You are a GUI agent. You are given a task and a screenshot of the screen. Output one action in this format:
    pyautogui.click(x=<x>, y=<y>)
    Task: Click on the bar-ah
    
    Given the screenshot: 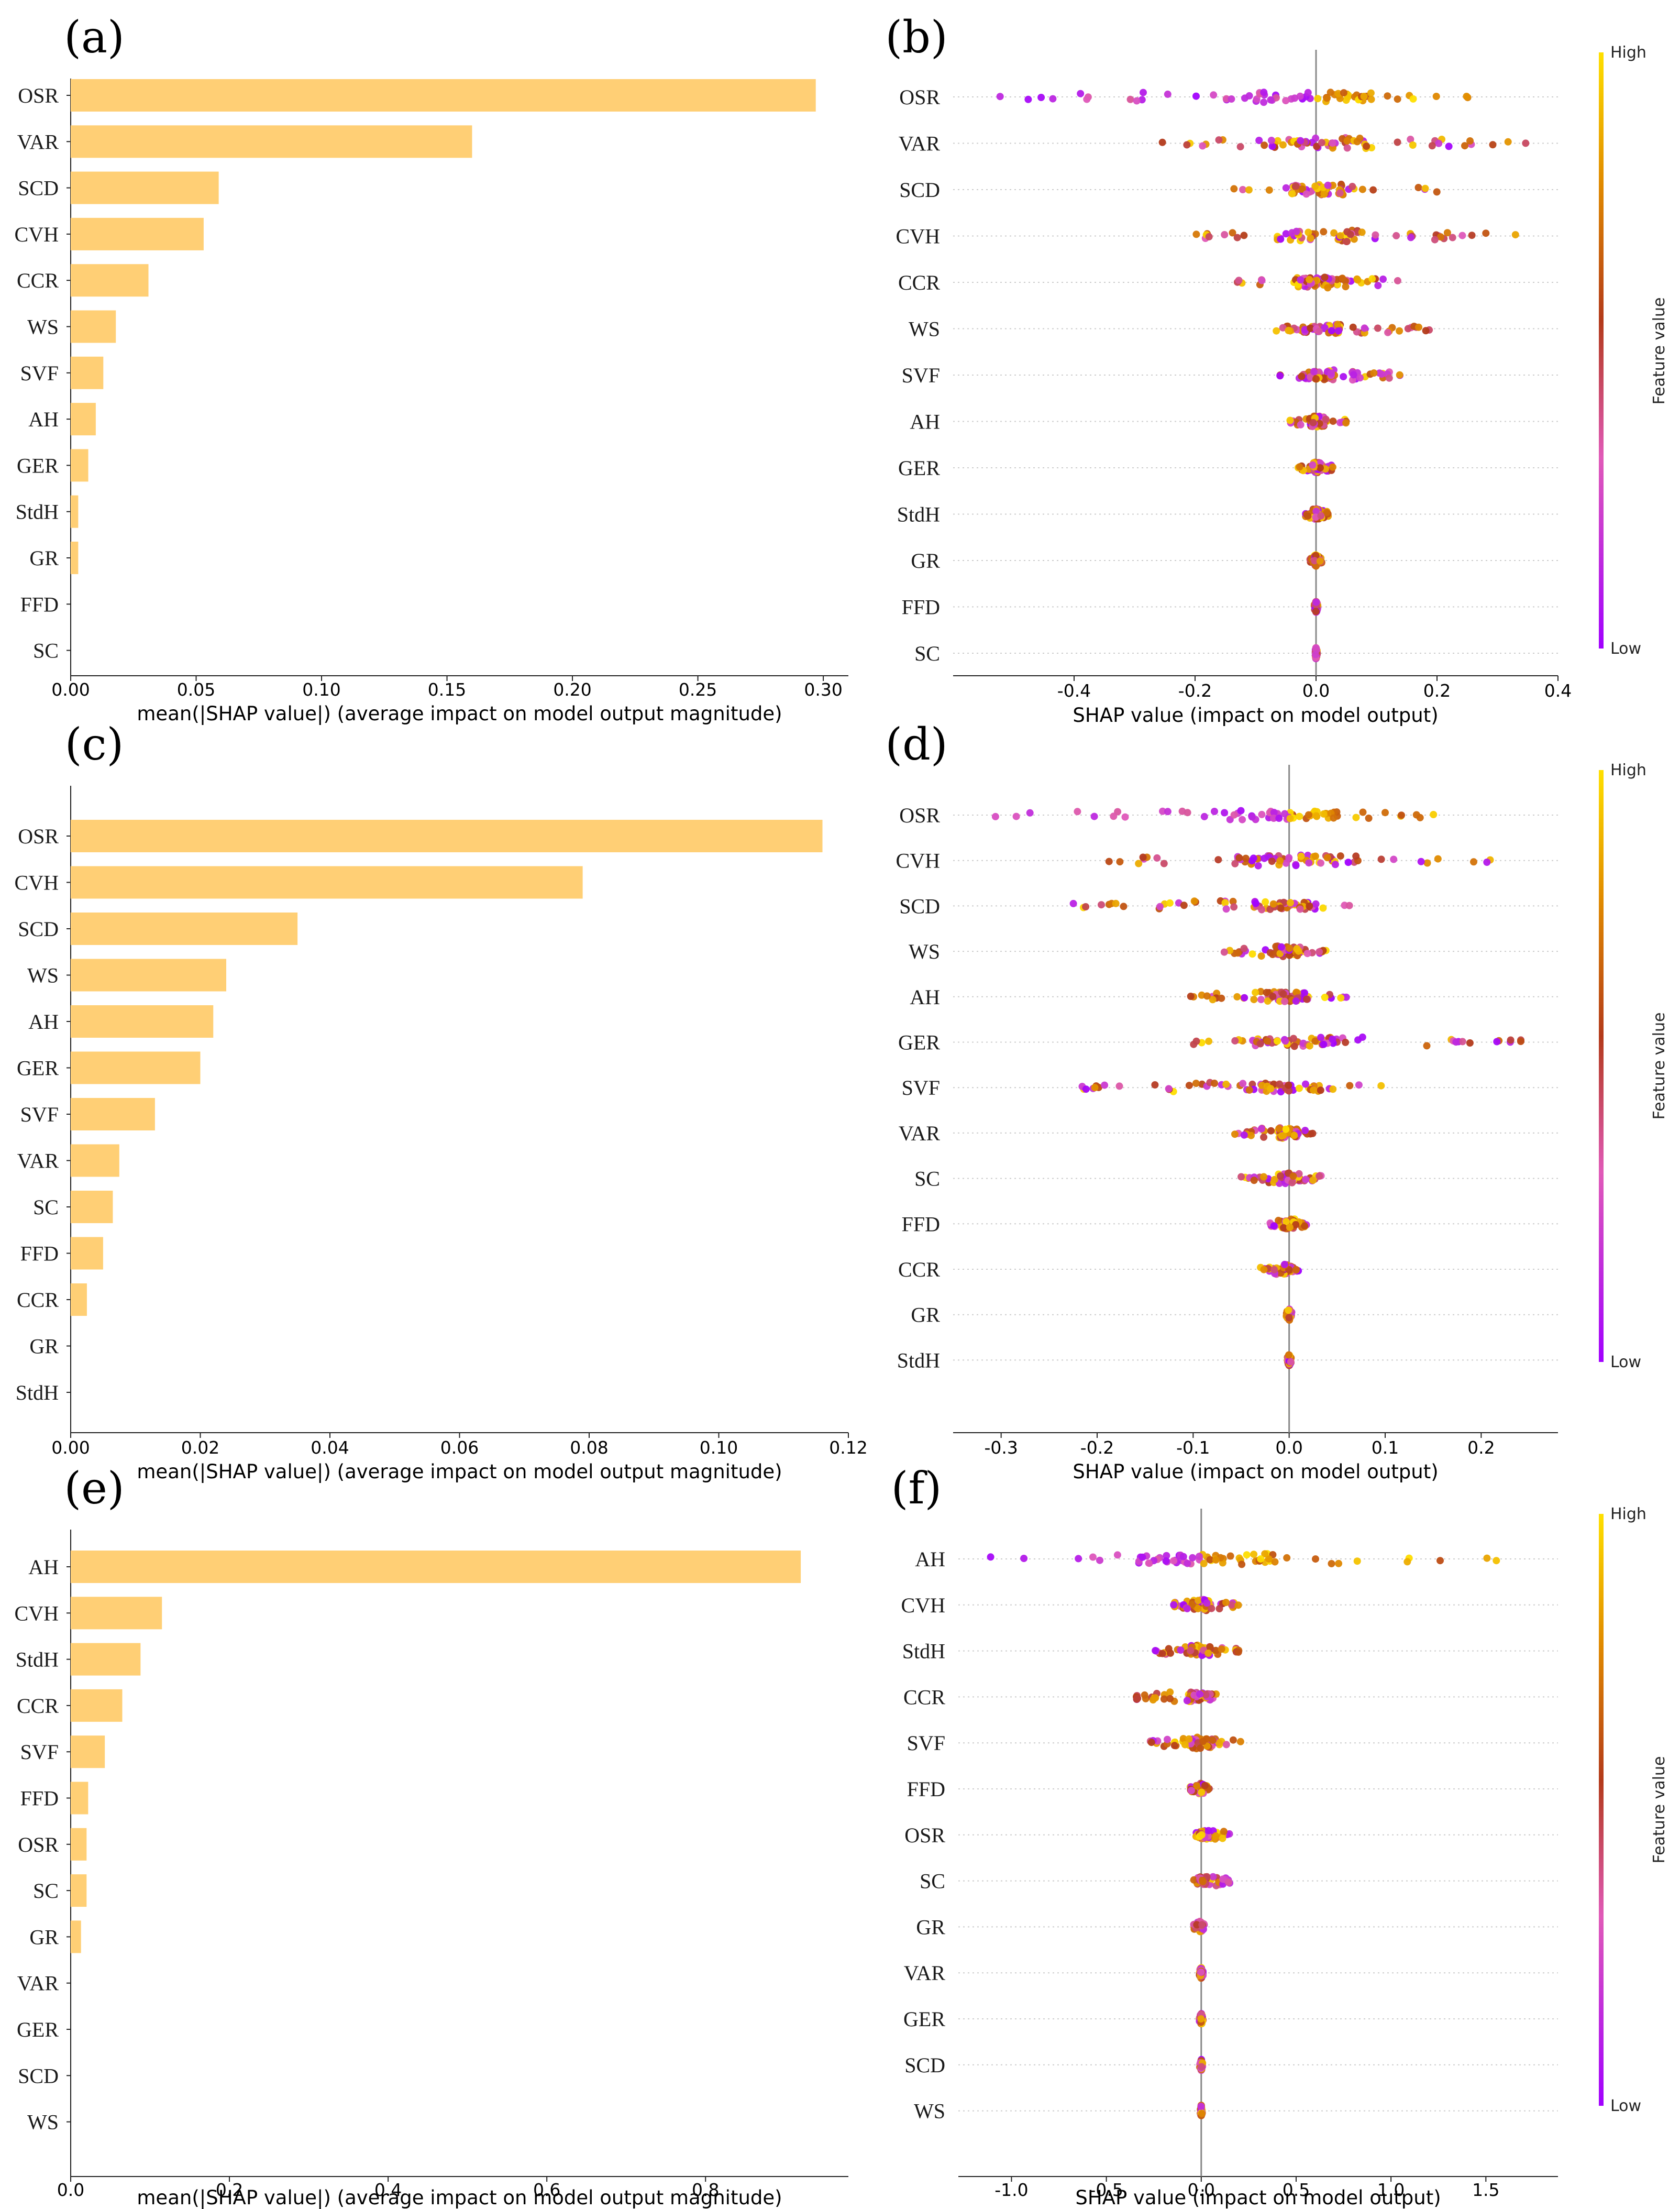 What is the action you would take?
    pyautogui.click(x=83, y=419)
    